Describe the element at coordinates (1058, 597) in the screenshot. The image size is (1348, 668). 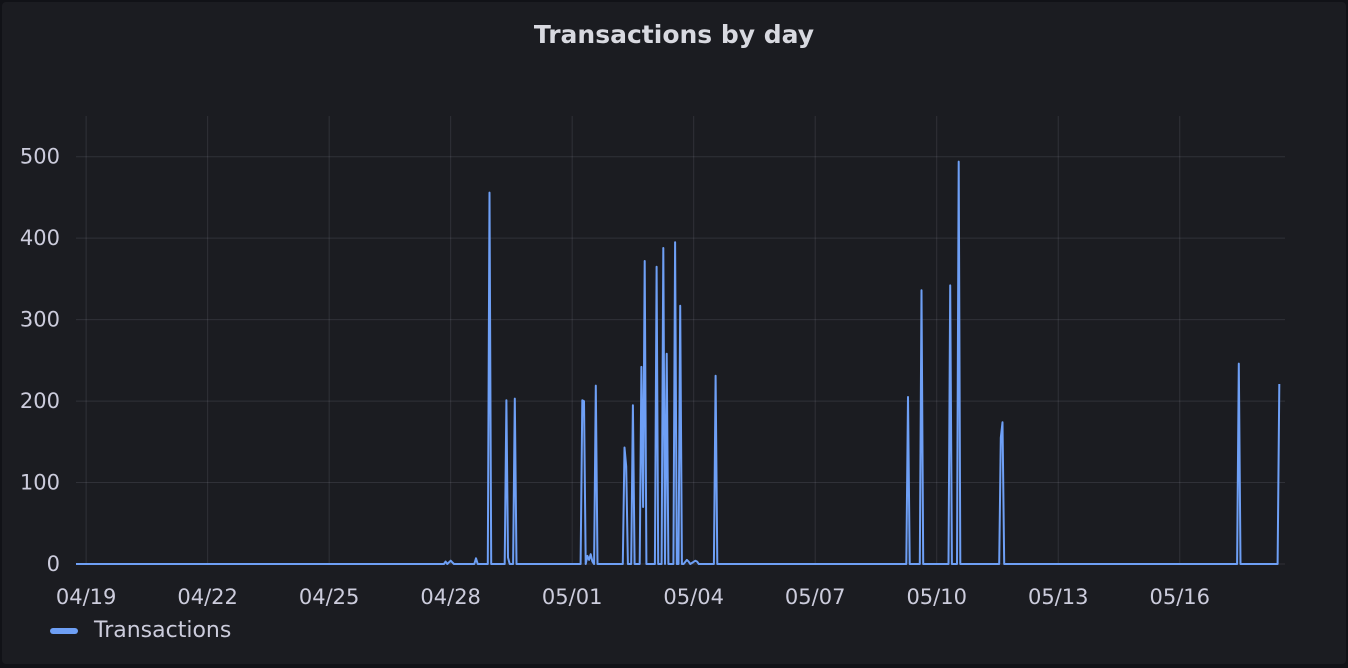
I see `x-tick-label: 05/13` at that location.